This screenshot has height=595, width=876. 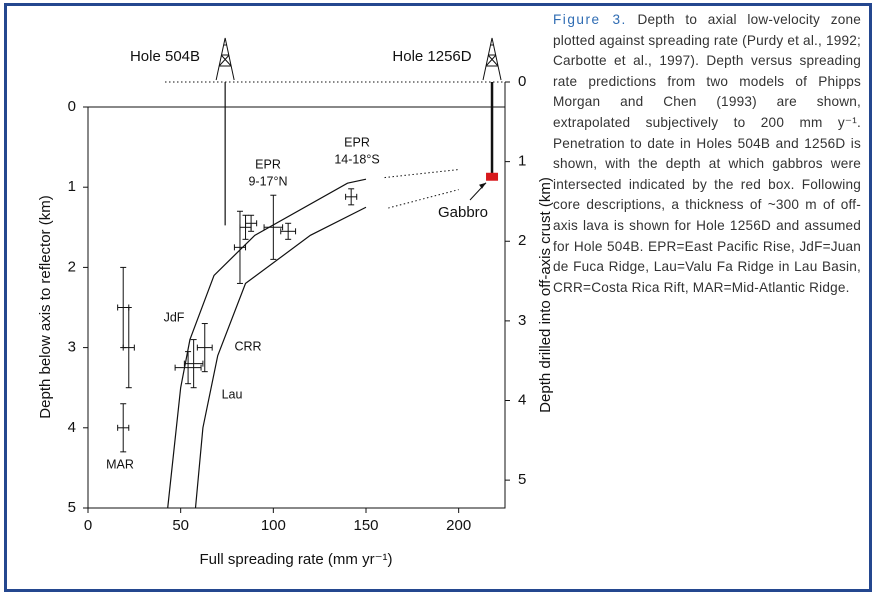 I want to click on hole-label: Hole 1256D, so click(x=431, y=56).